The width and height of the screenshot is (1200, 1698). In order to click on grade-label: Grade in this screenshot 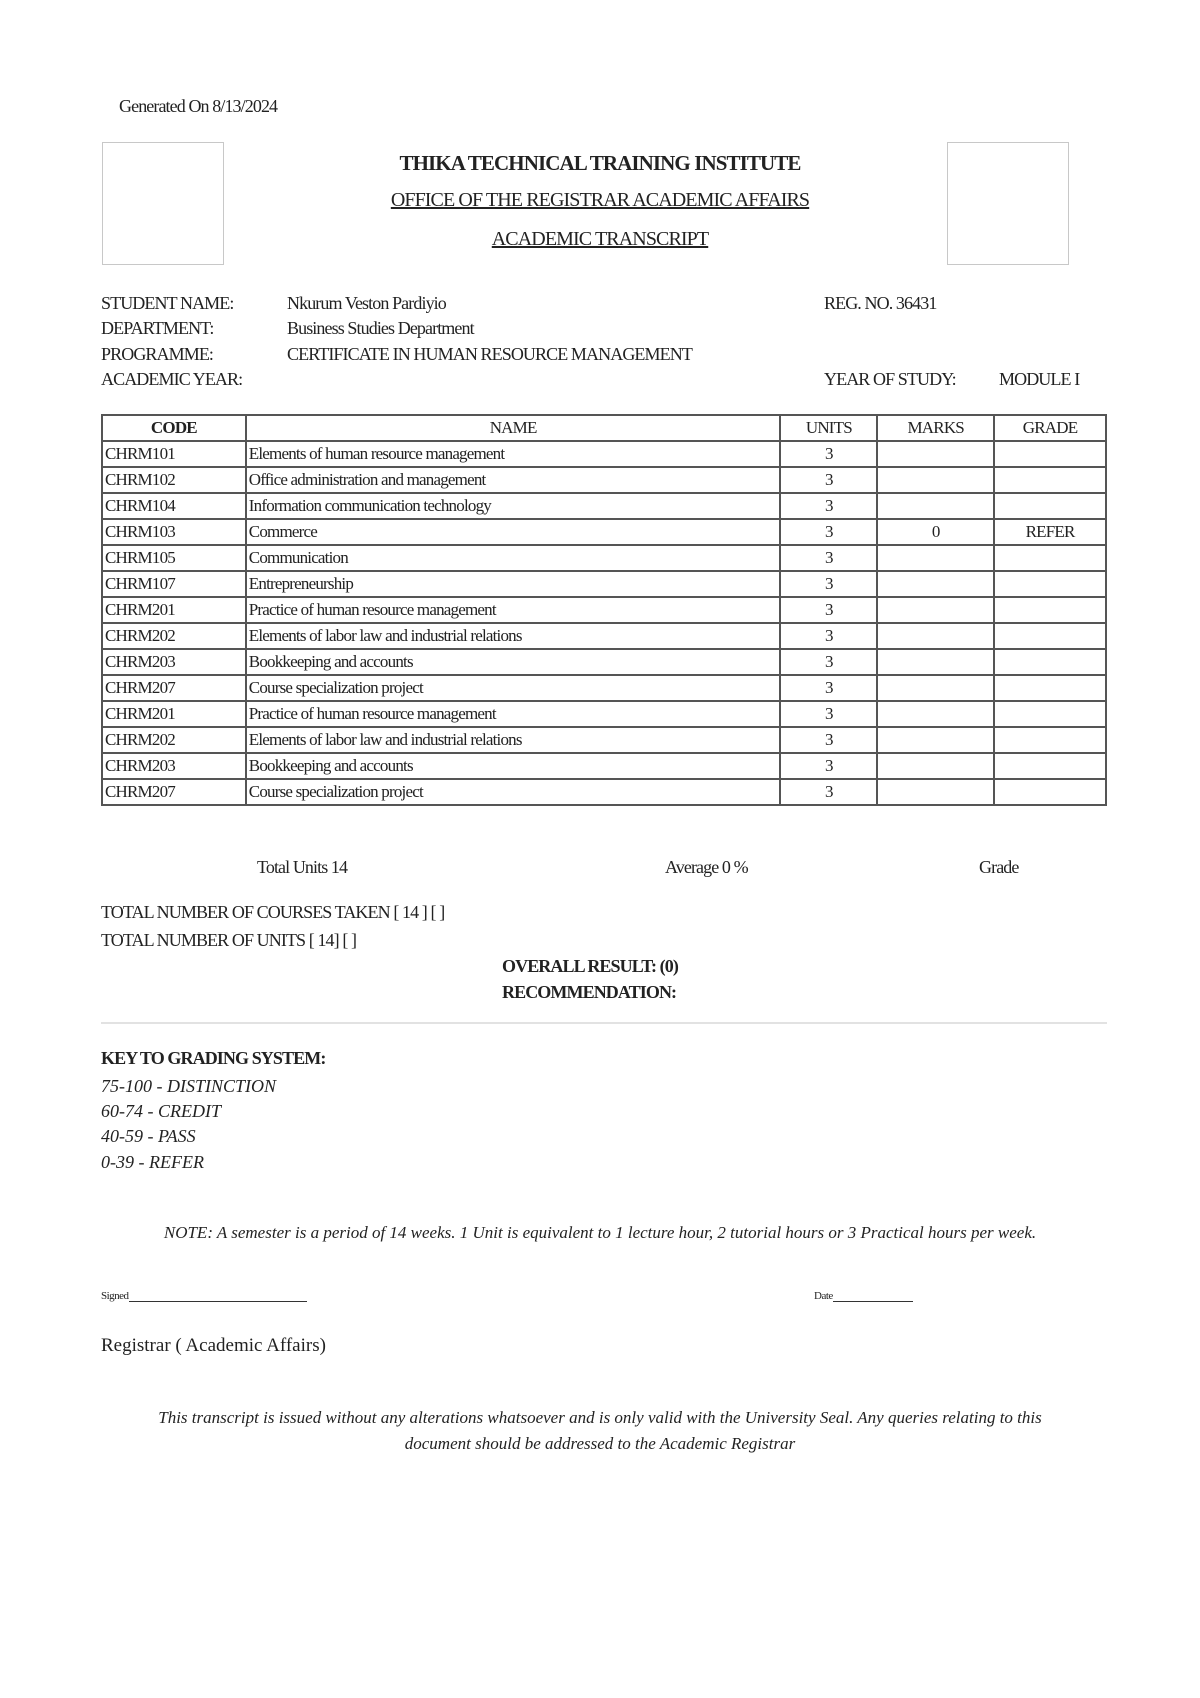, I will do `click(999, 867)`.